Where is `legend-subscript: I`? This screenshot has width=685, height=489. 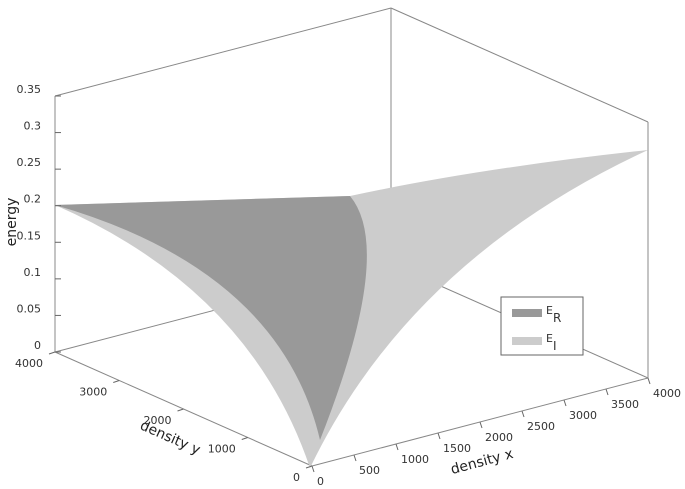 legend-subscript: I is located at coordinates (555, 346).